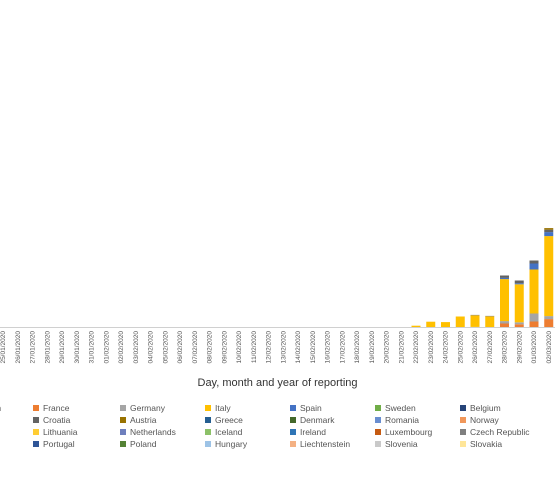 This screenshot has height=480, width=555. I want to click on legend-label: Luxembourg, so click(409, 432).